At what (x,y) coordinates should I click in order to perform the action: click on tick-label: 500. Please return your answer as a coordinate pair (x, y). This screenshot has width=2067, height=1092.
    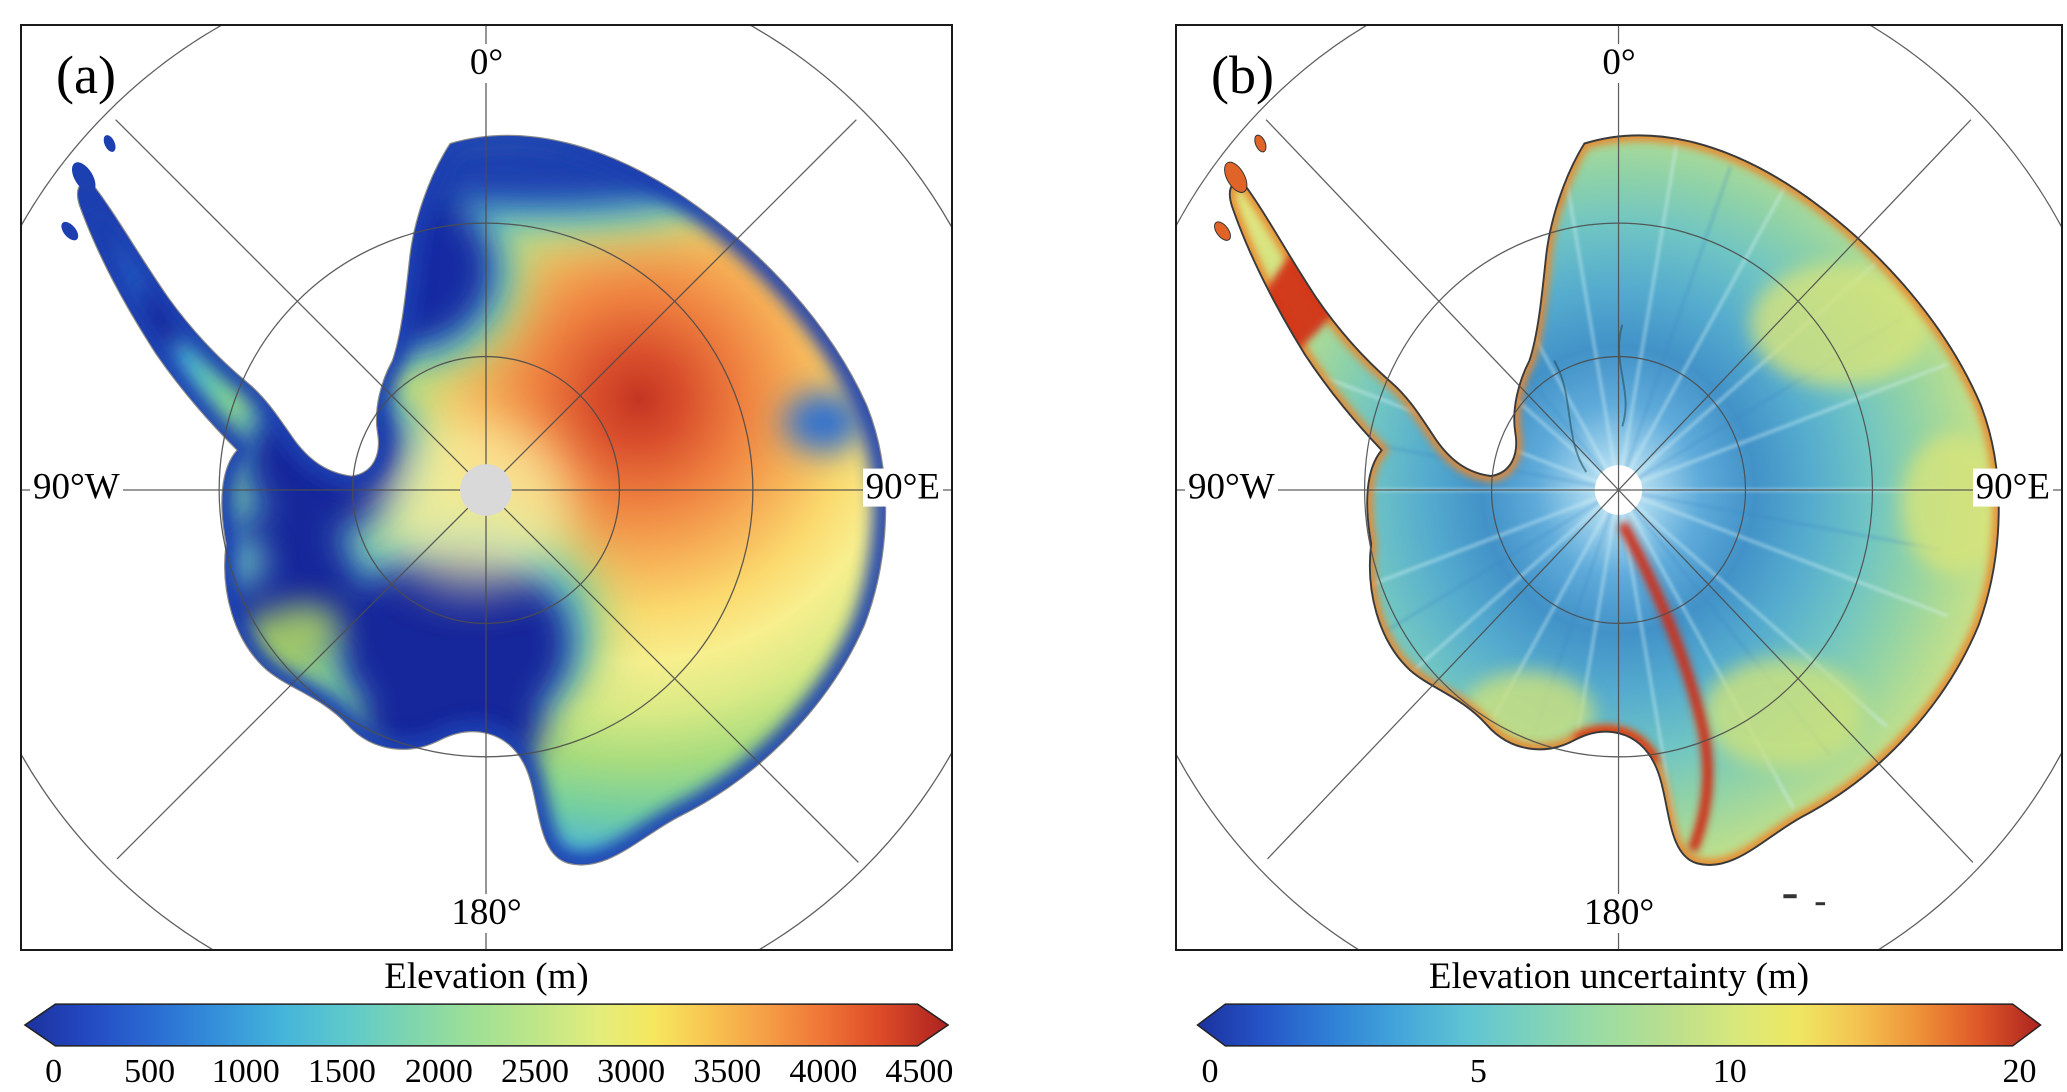
    Looking at the image, I should click on (150, 1071).